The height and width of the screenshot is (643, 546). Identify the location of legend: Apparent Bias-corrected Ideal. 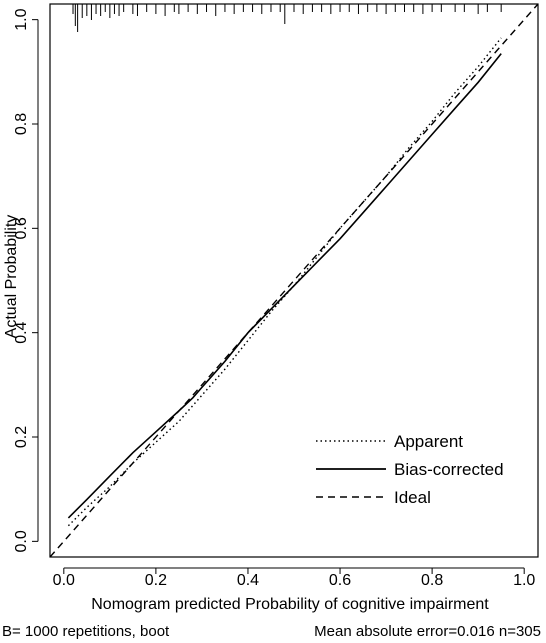
(410, 469).